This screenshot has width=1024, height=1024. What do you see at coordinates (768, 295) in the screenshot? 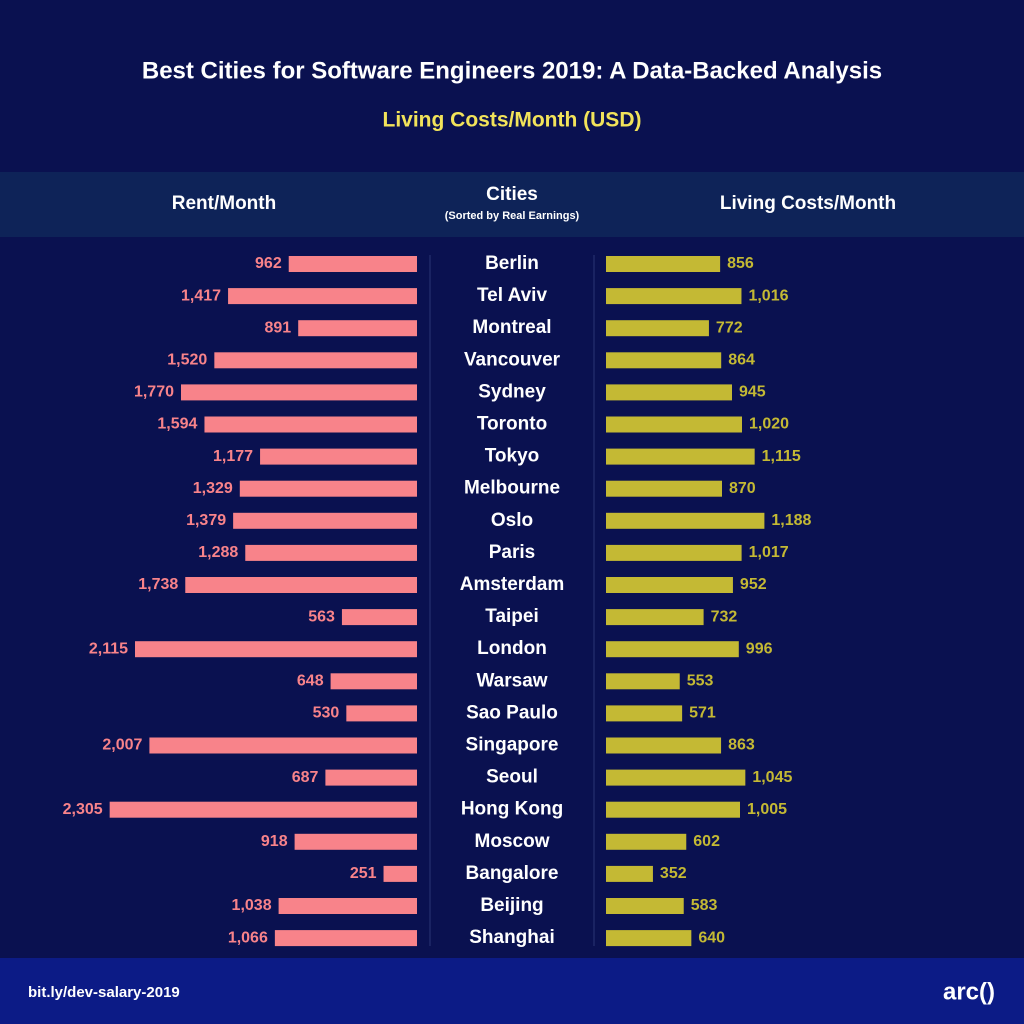
I see `value-label: 1,016` at bounding box center [768, 295].